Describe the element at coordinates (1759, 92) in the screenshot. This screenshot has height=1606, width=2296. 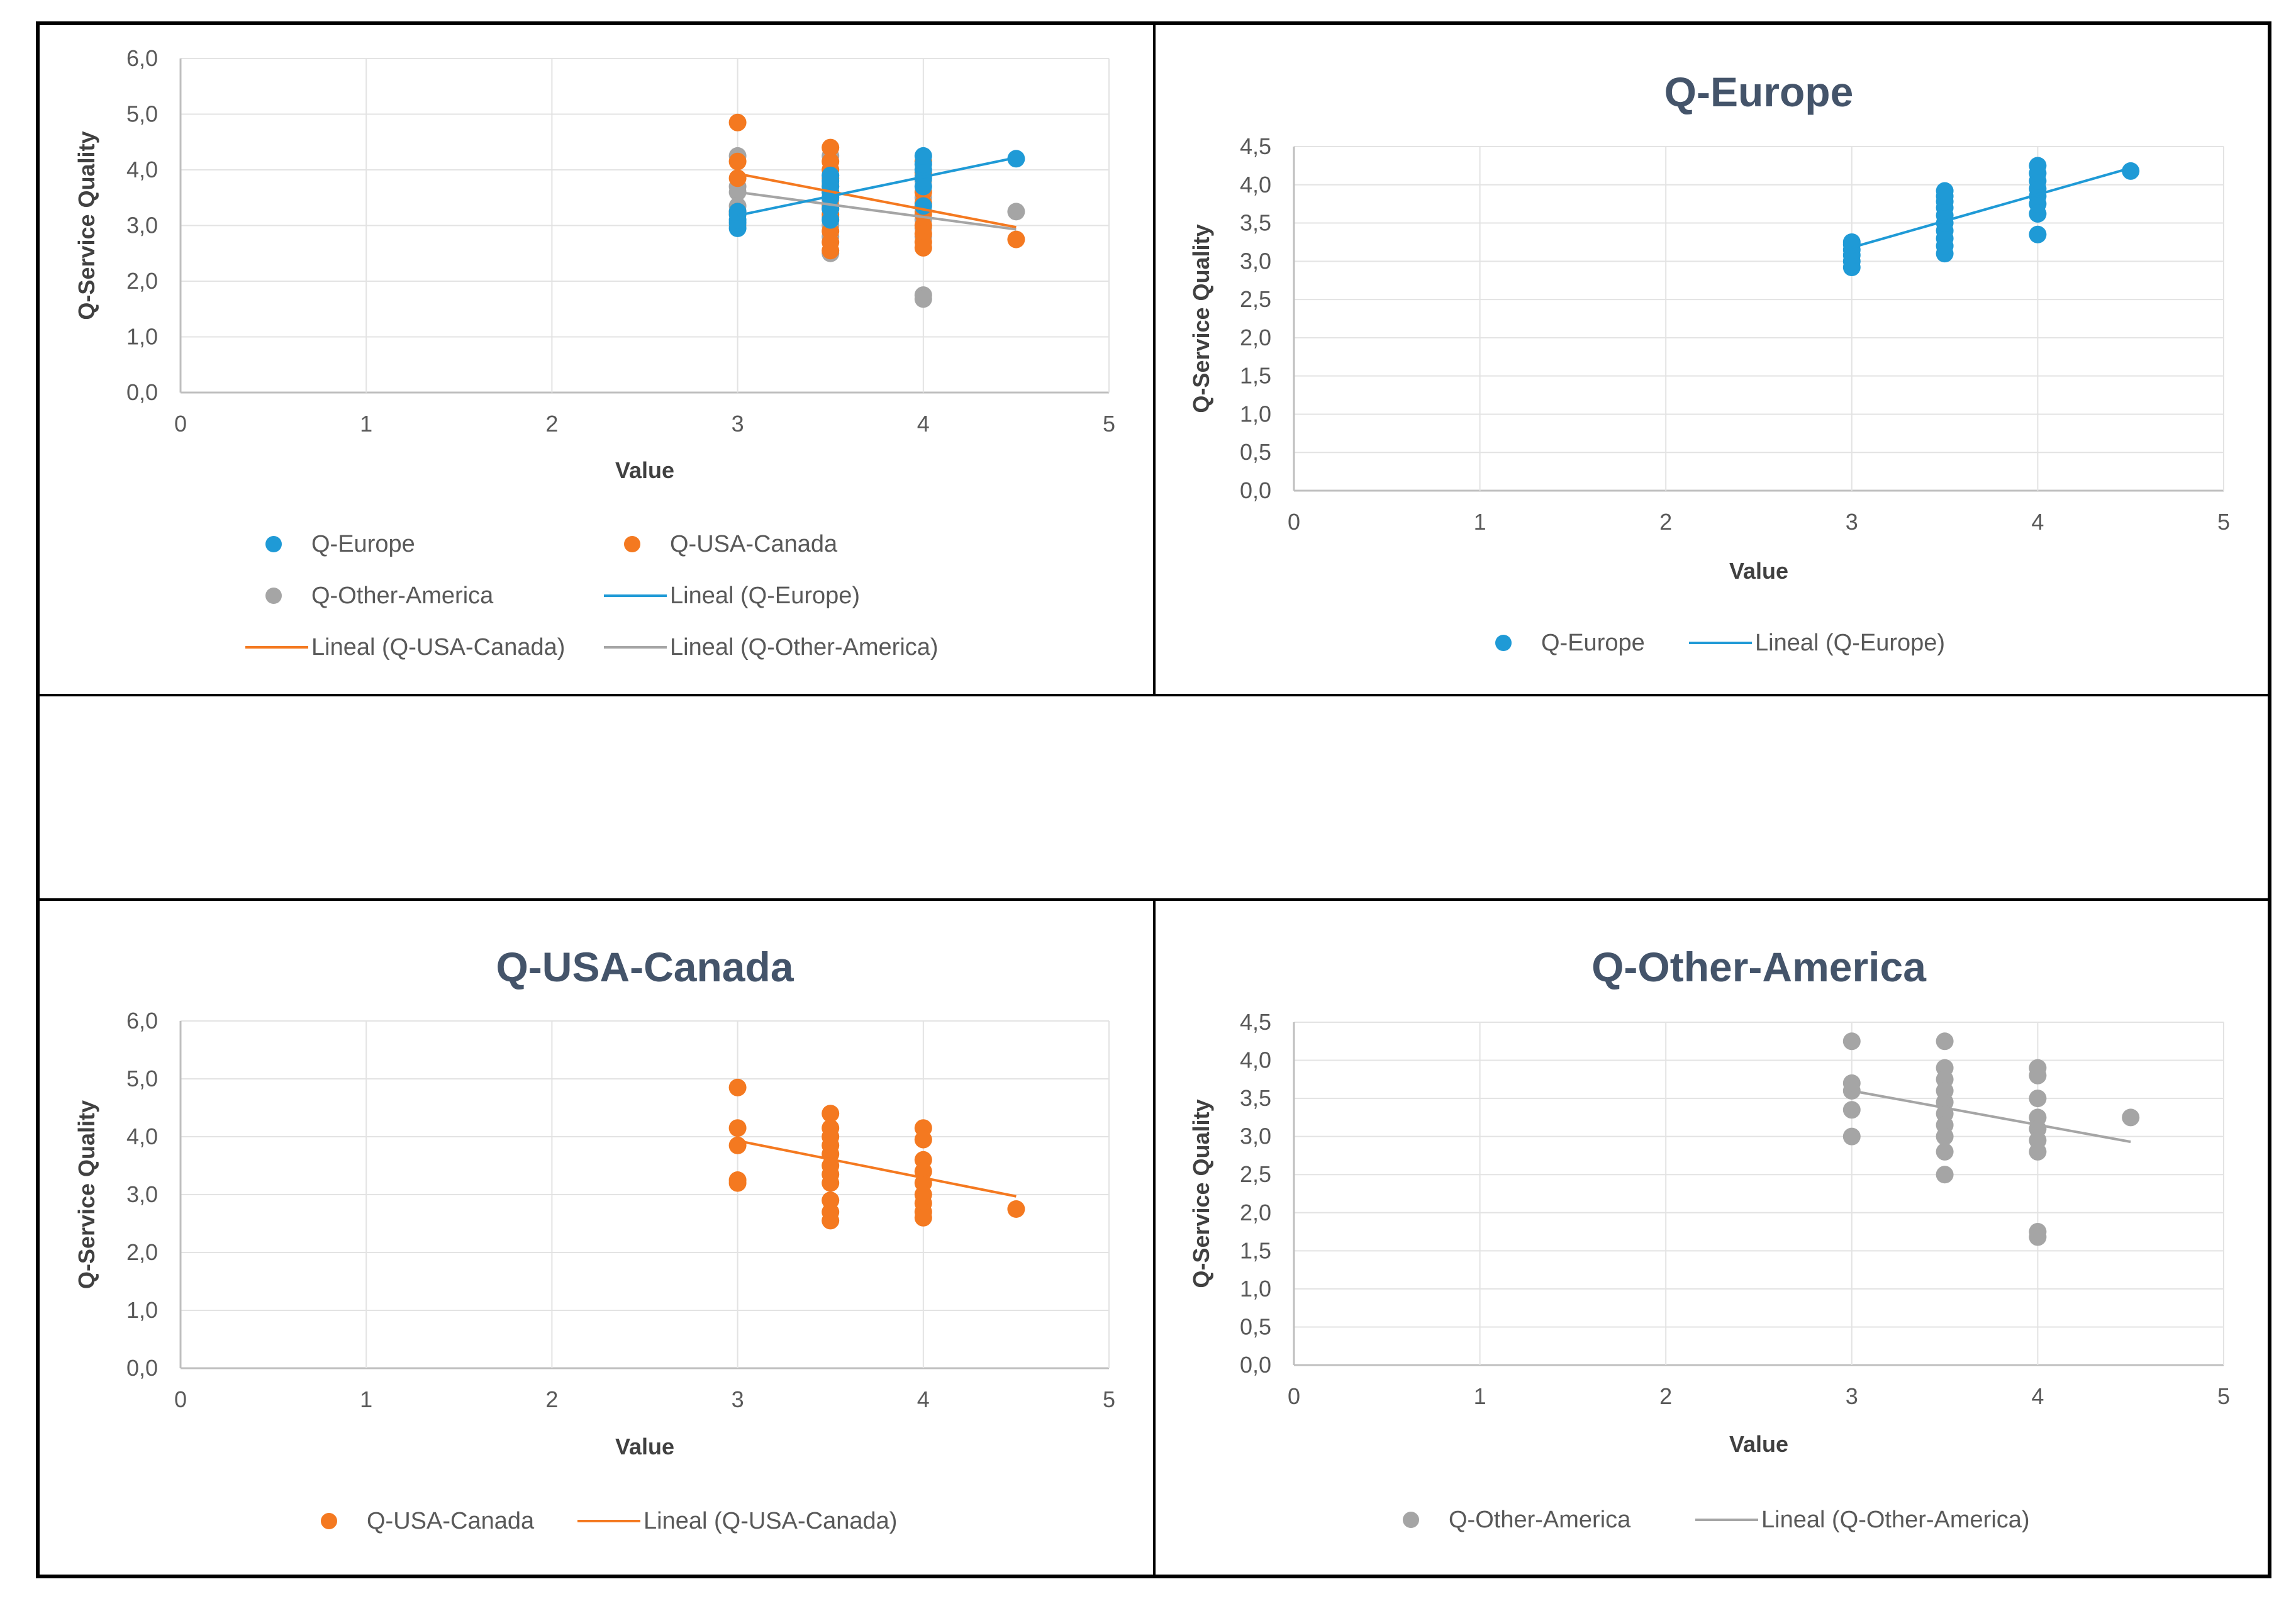
I see `chart-title: Q-Europe` at that location.